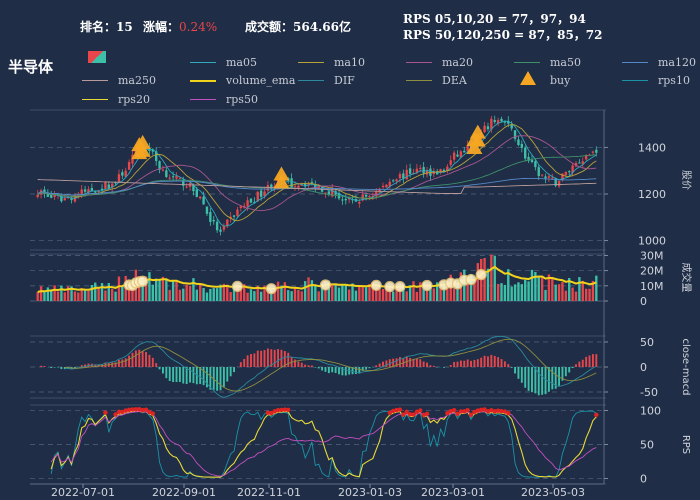 The height and width of the screenshot is (500, 700). I want to click on ma20-legend-line, so click(419, 62).